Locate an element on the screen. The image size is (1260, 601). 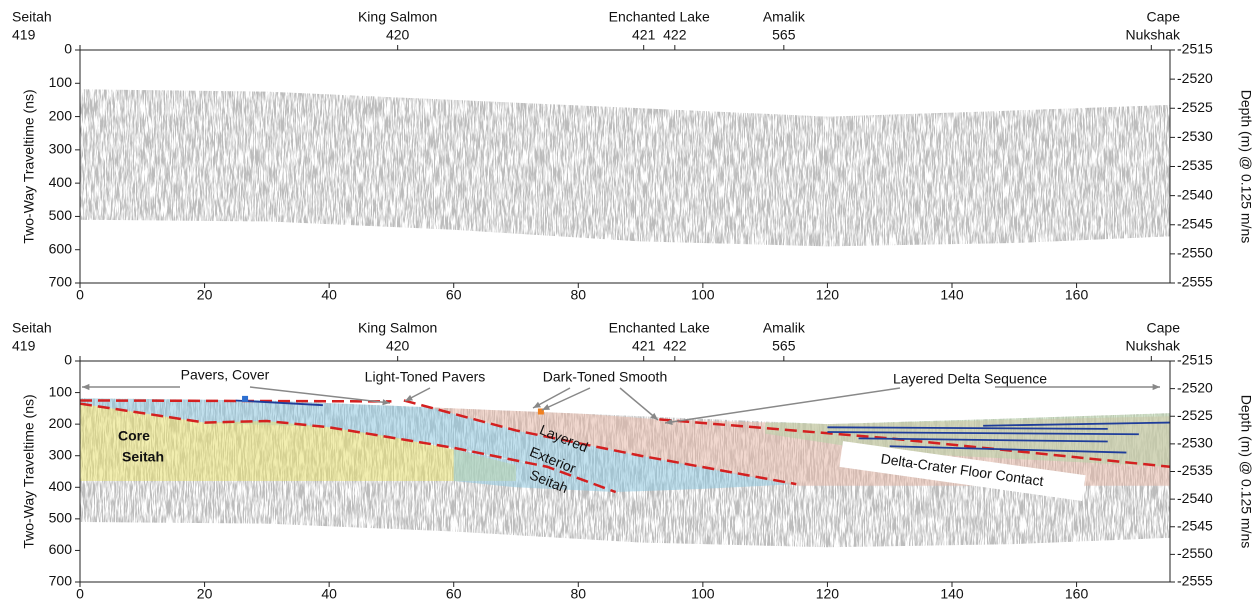
y-axis-title: Two-Way Traveltime (ns) is located at coordinates (29, 471).